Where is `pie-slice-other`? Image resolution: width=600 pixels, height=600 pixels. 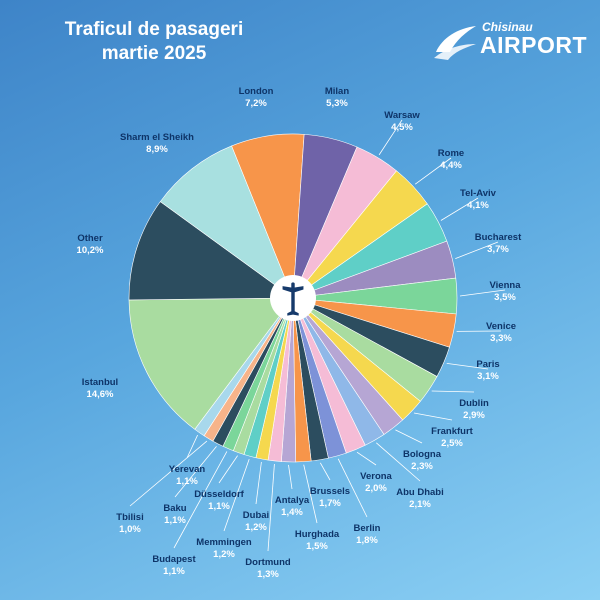 pie-slice-other is located at coordinates (211, 251).